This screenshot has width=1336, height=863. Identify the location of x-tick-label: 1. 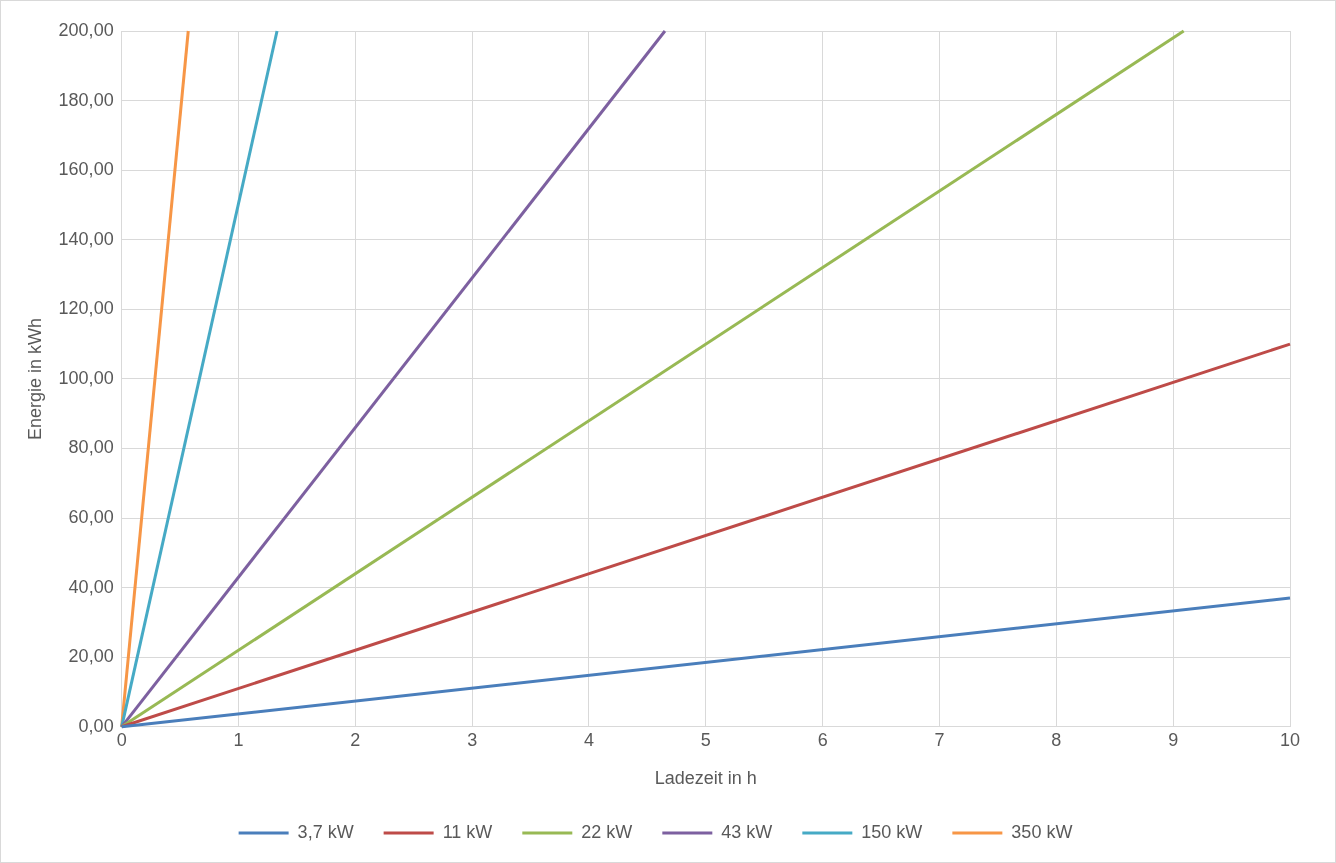
(238, 739).